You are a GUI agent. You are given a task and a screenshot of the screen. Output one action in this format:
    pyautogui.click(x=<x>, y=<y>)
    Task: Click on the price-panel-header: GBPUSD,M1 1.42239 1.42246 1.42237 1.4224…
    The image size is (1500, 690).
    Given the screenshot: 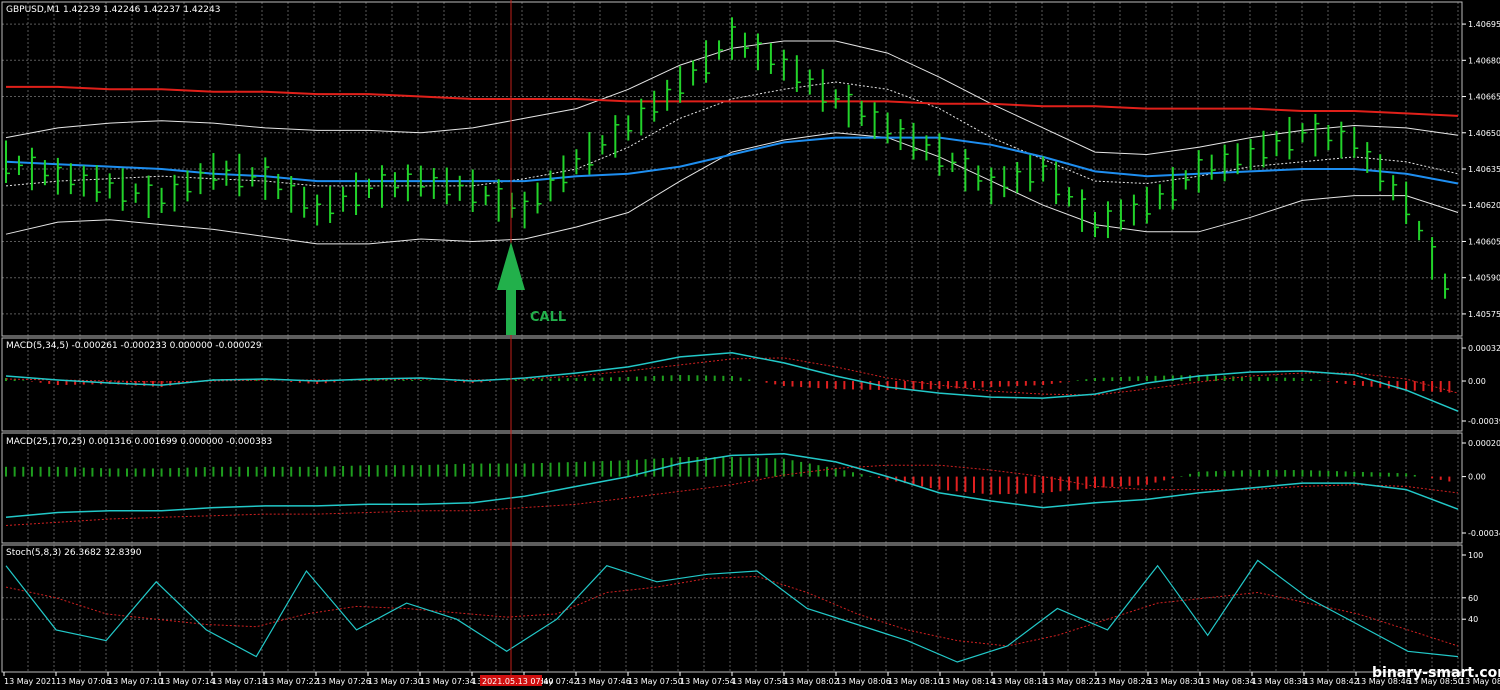 What is the action you would take?
    pyautogui.click(x=113, y=10)
    